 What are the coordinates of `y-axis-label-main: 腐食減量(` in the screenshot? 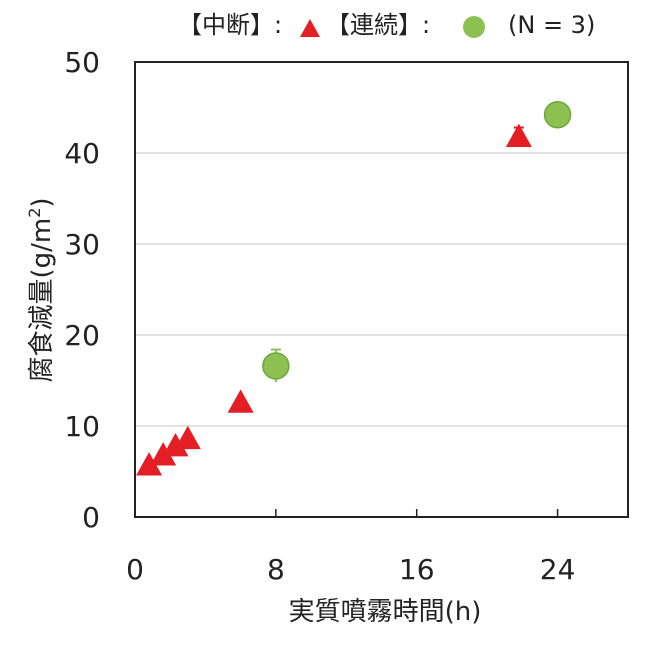 It's located at (42, 325).